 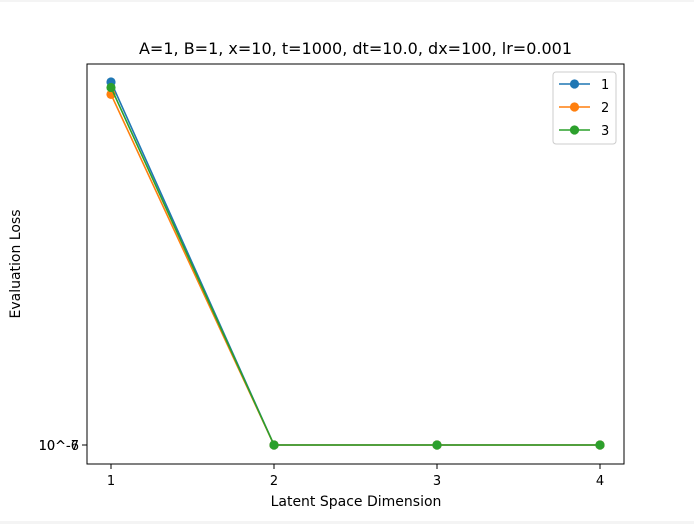 What do you see at coordinates (356, 502) in the screenshot?
I see `x-axis-label: Latent Space Dimension` at bounding box center [356, 502].